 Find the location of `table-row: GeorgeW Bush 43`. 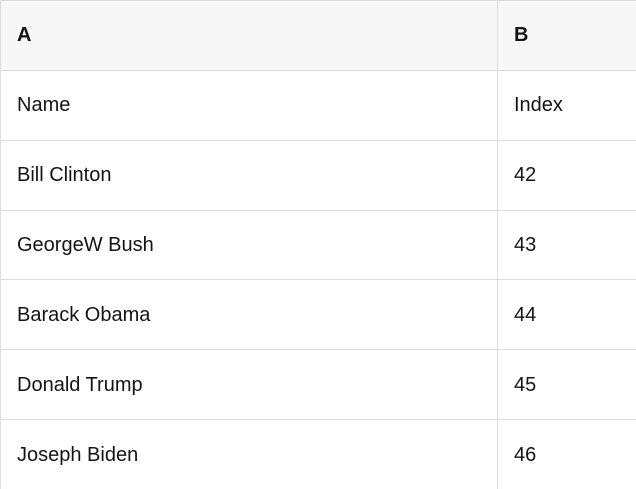

table-row: GeorgeW Bush 43 is located at coordinates (318, 245).